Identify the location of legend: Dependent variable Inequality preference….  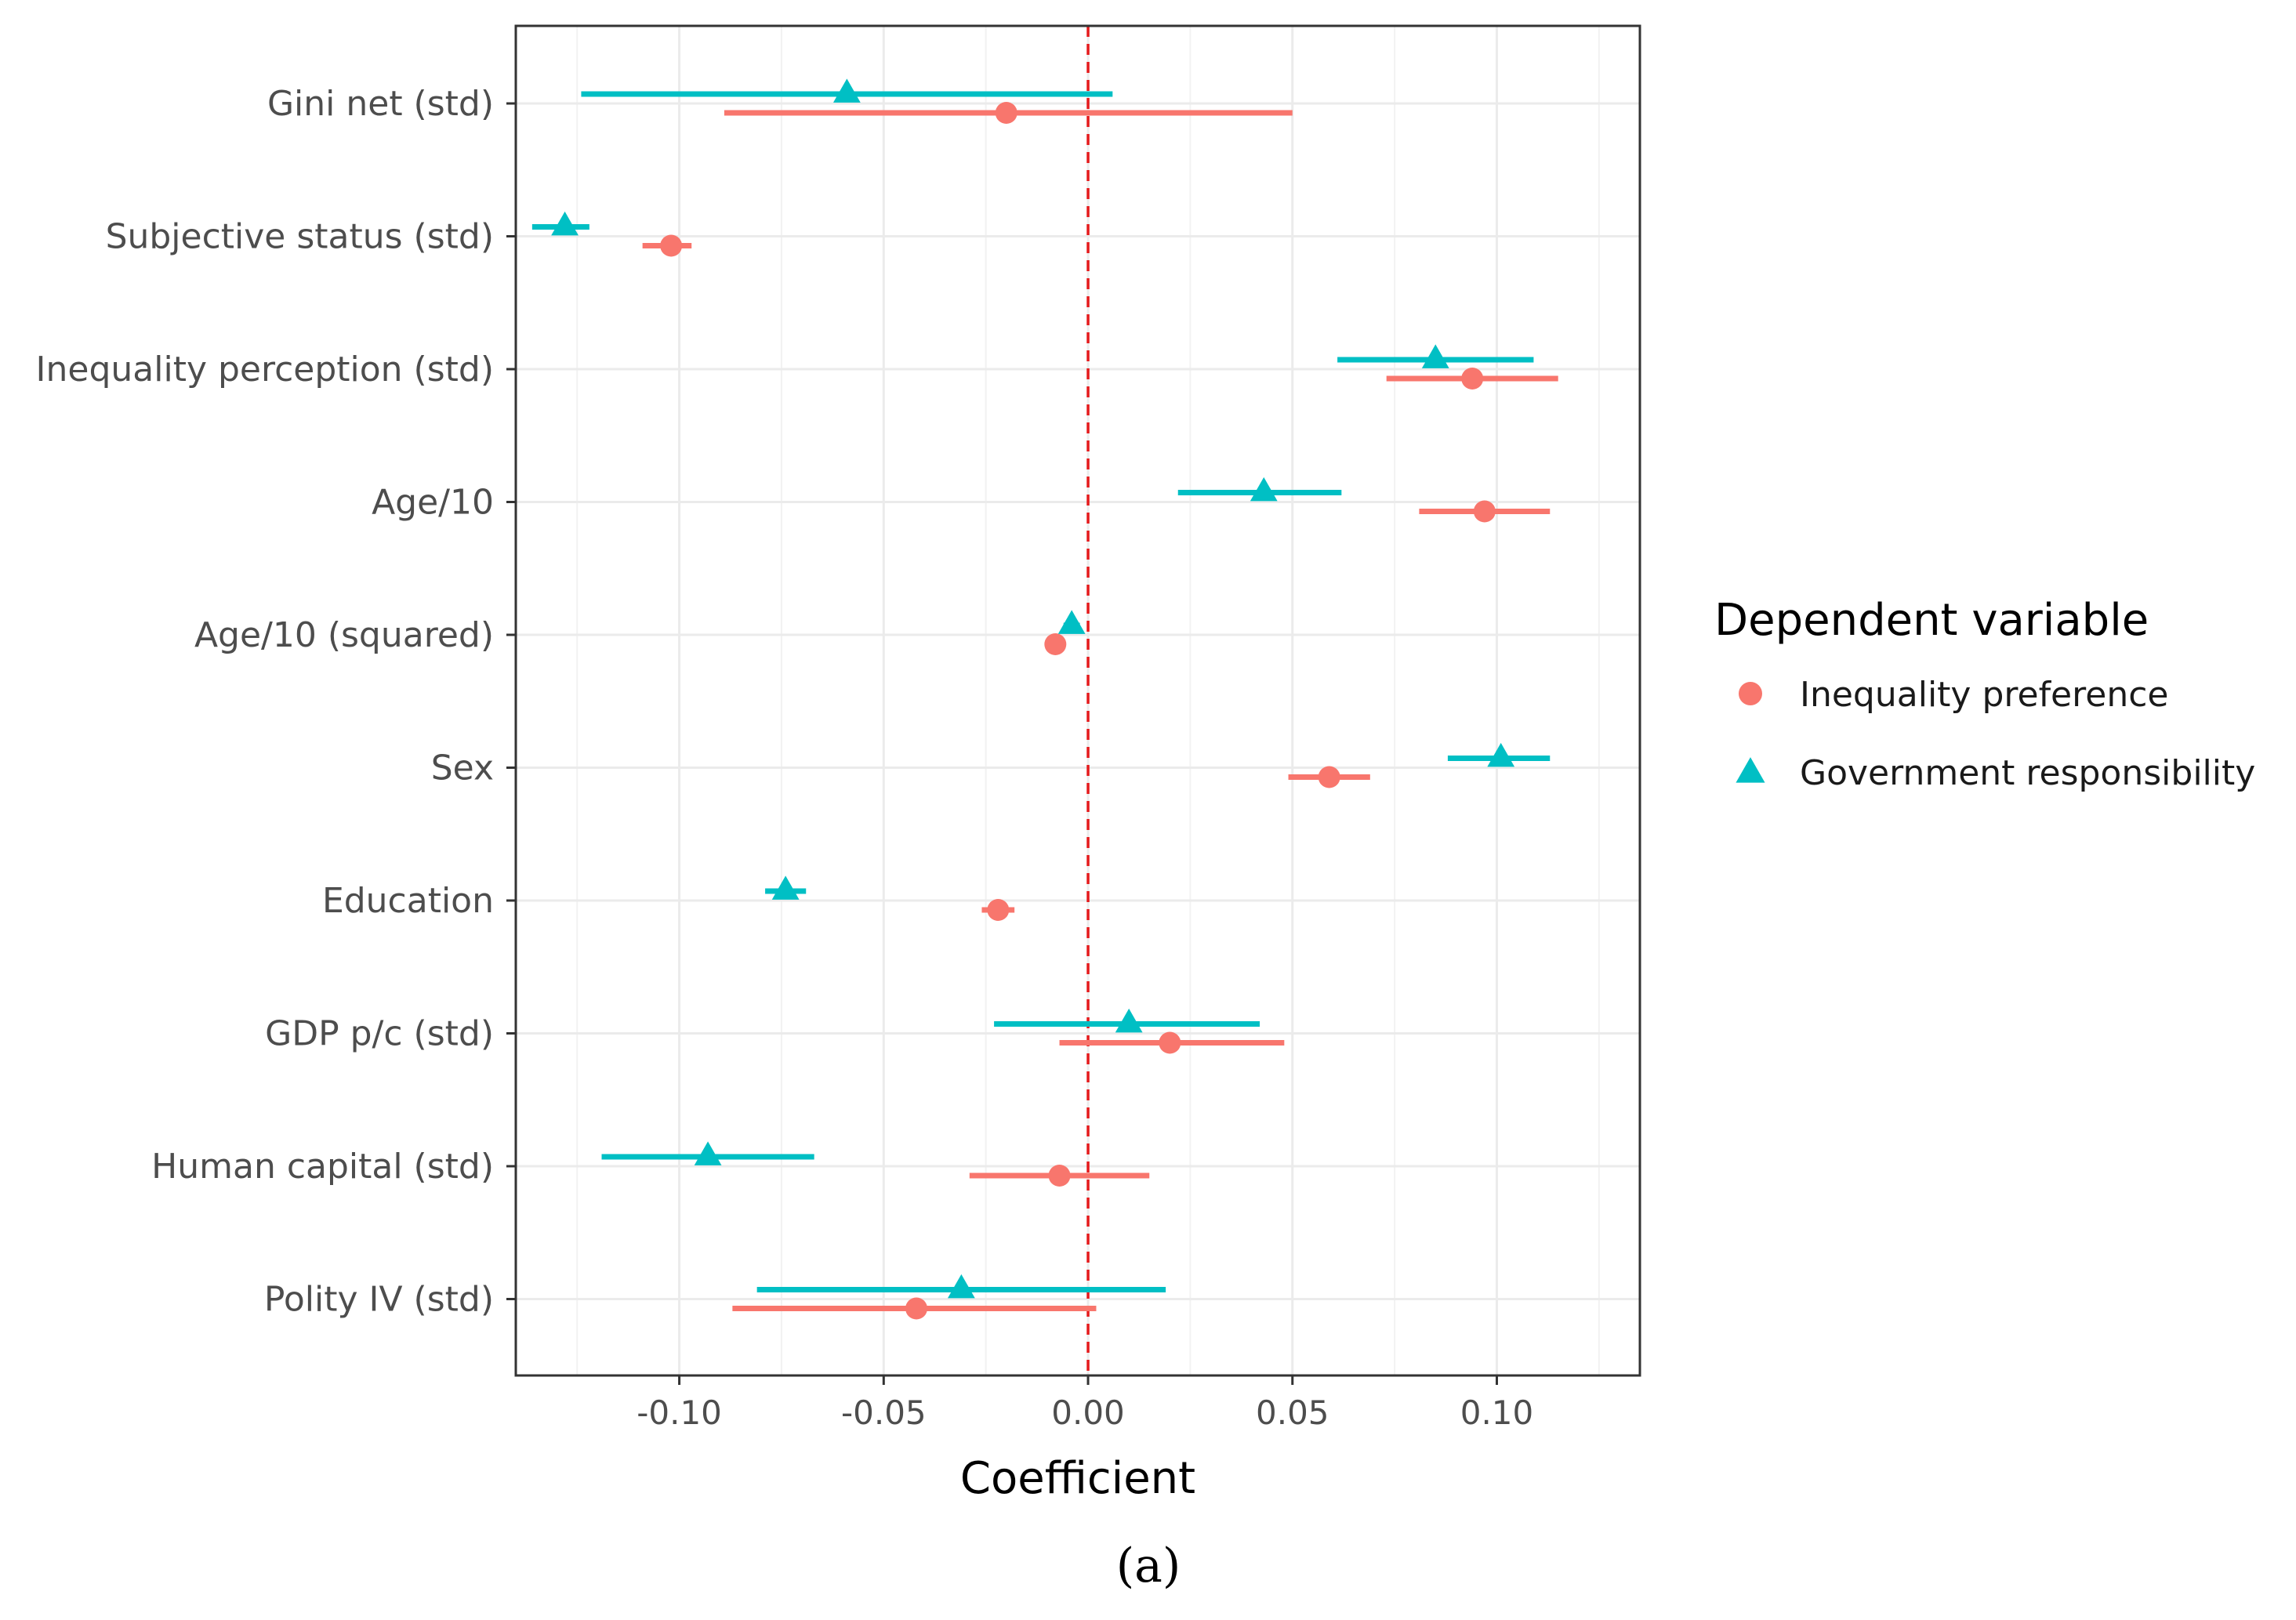
(1985, 694).